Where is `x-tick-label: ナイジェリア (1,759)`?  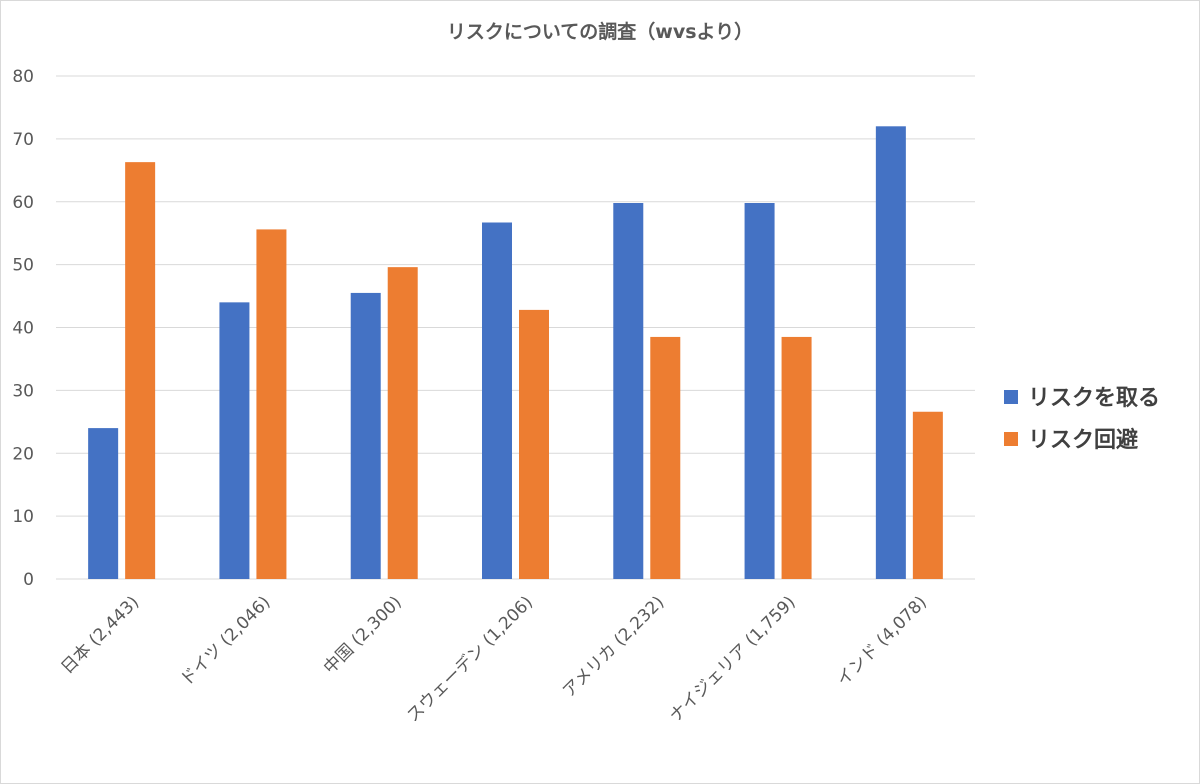 x-tick-label: ナイジェリア (1,759) is located at coordinates (733, 659).